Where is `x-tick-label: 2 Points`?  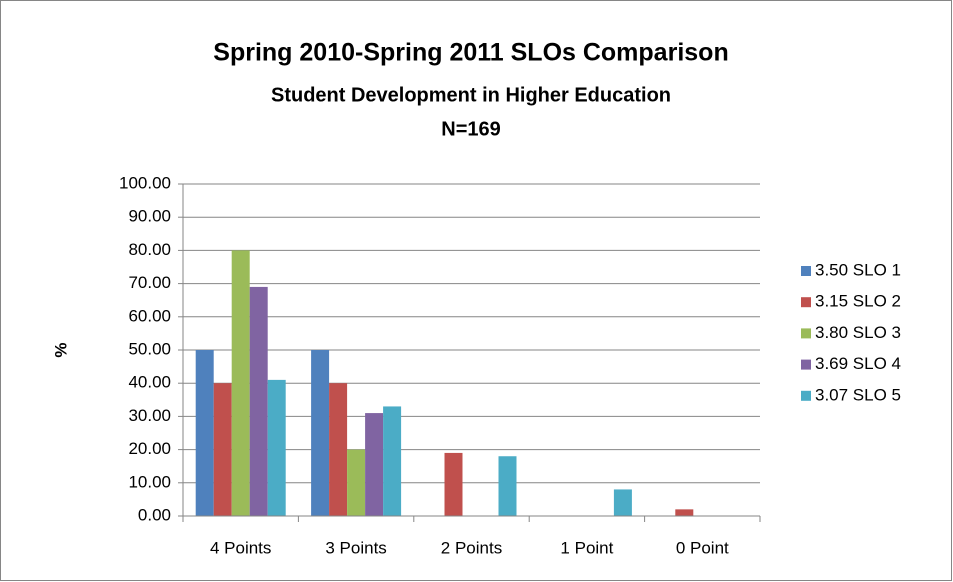
x-tick-label: 2 Points is located at coordinates (471, 547).